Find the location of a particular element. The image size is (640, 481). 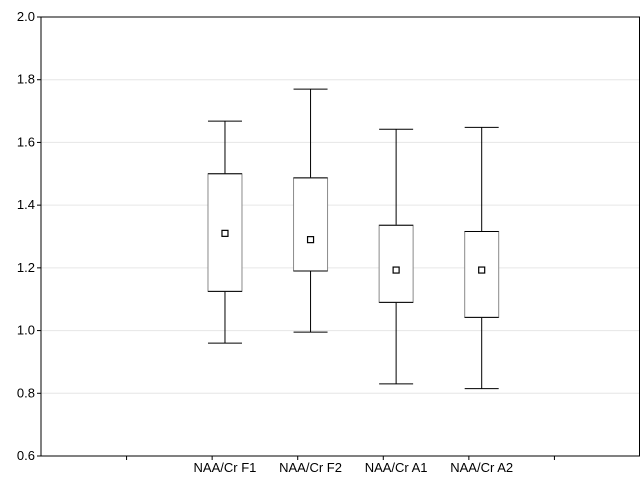

category-label: NAA/Cr A2 is located at coordinates (481, 467).